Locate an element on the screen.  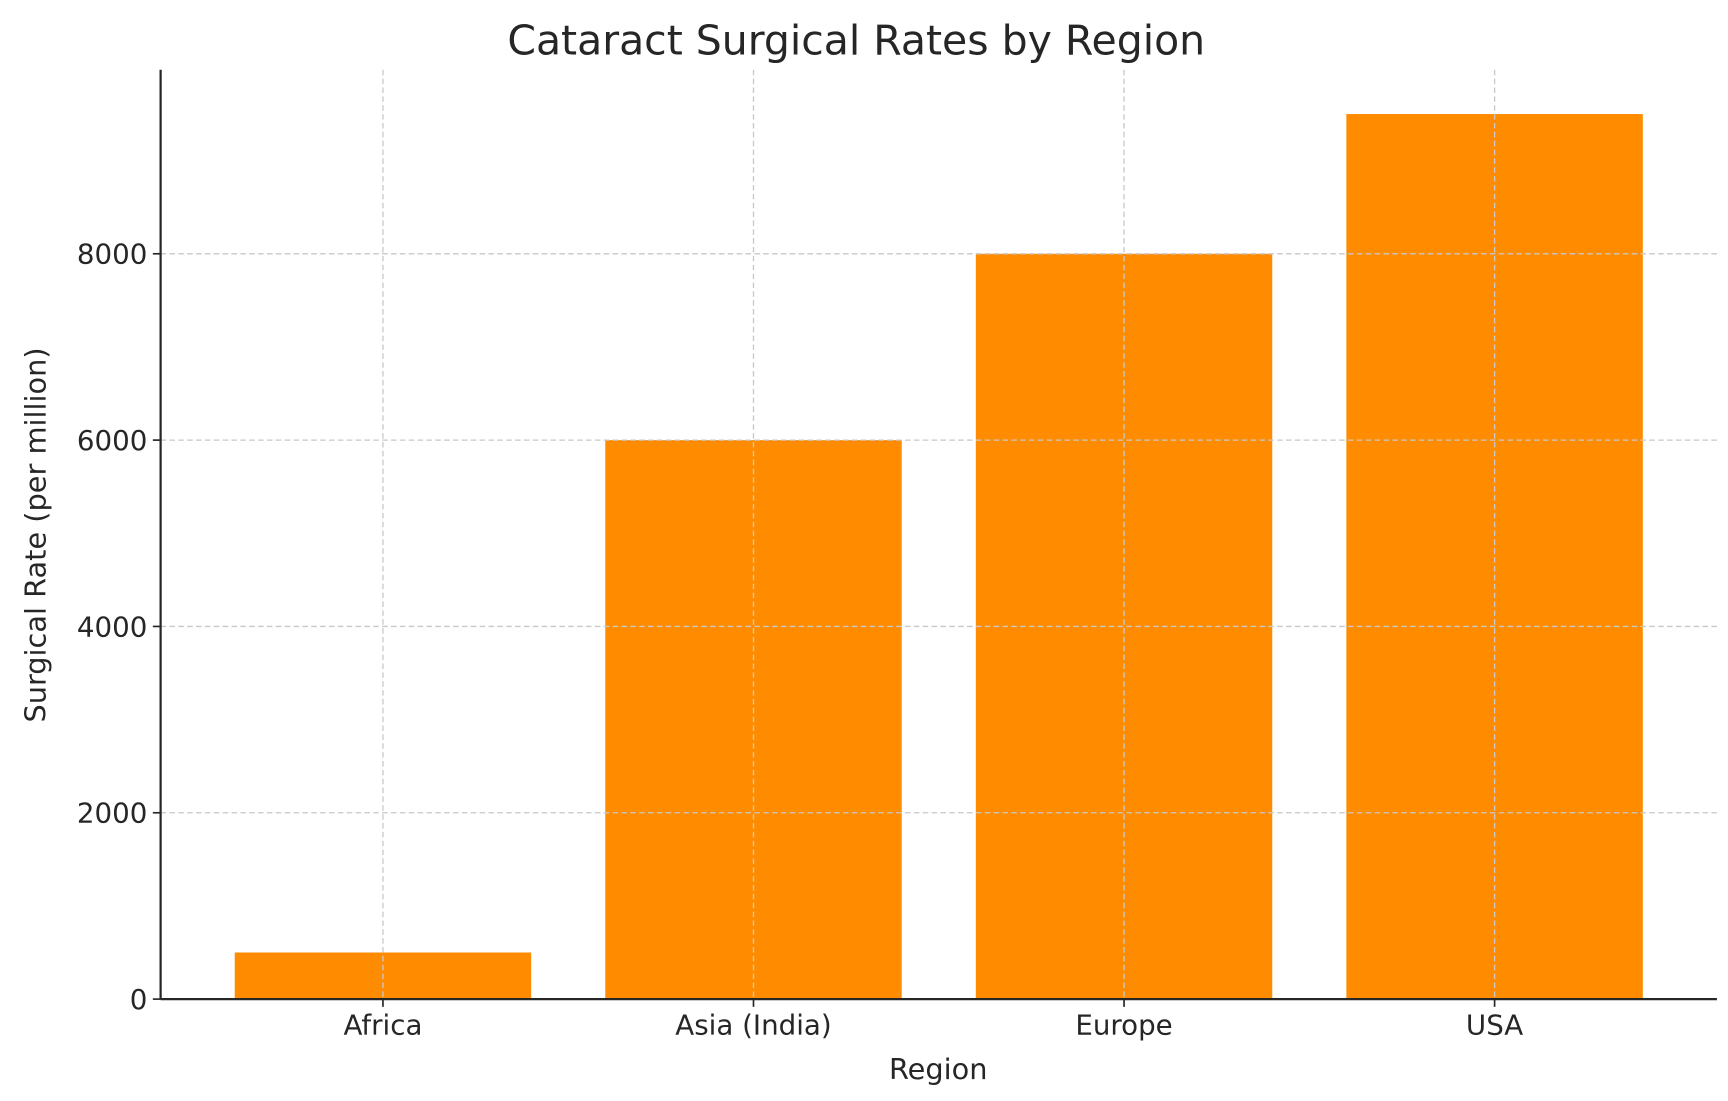
y-tick-label: 4000 is located at coordinates (112, 626).